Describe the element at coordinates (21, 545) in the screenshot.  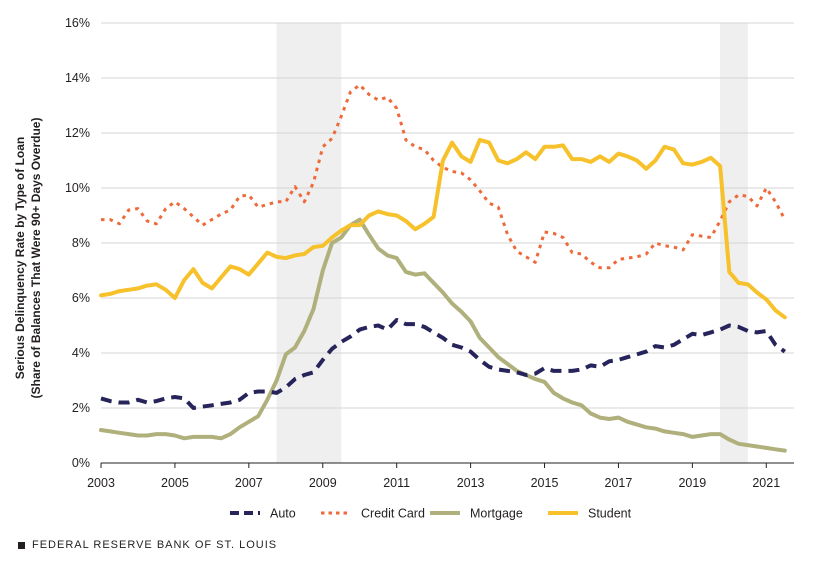
I see `footer-square-icon` at that location.